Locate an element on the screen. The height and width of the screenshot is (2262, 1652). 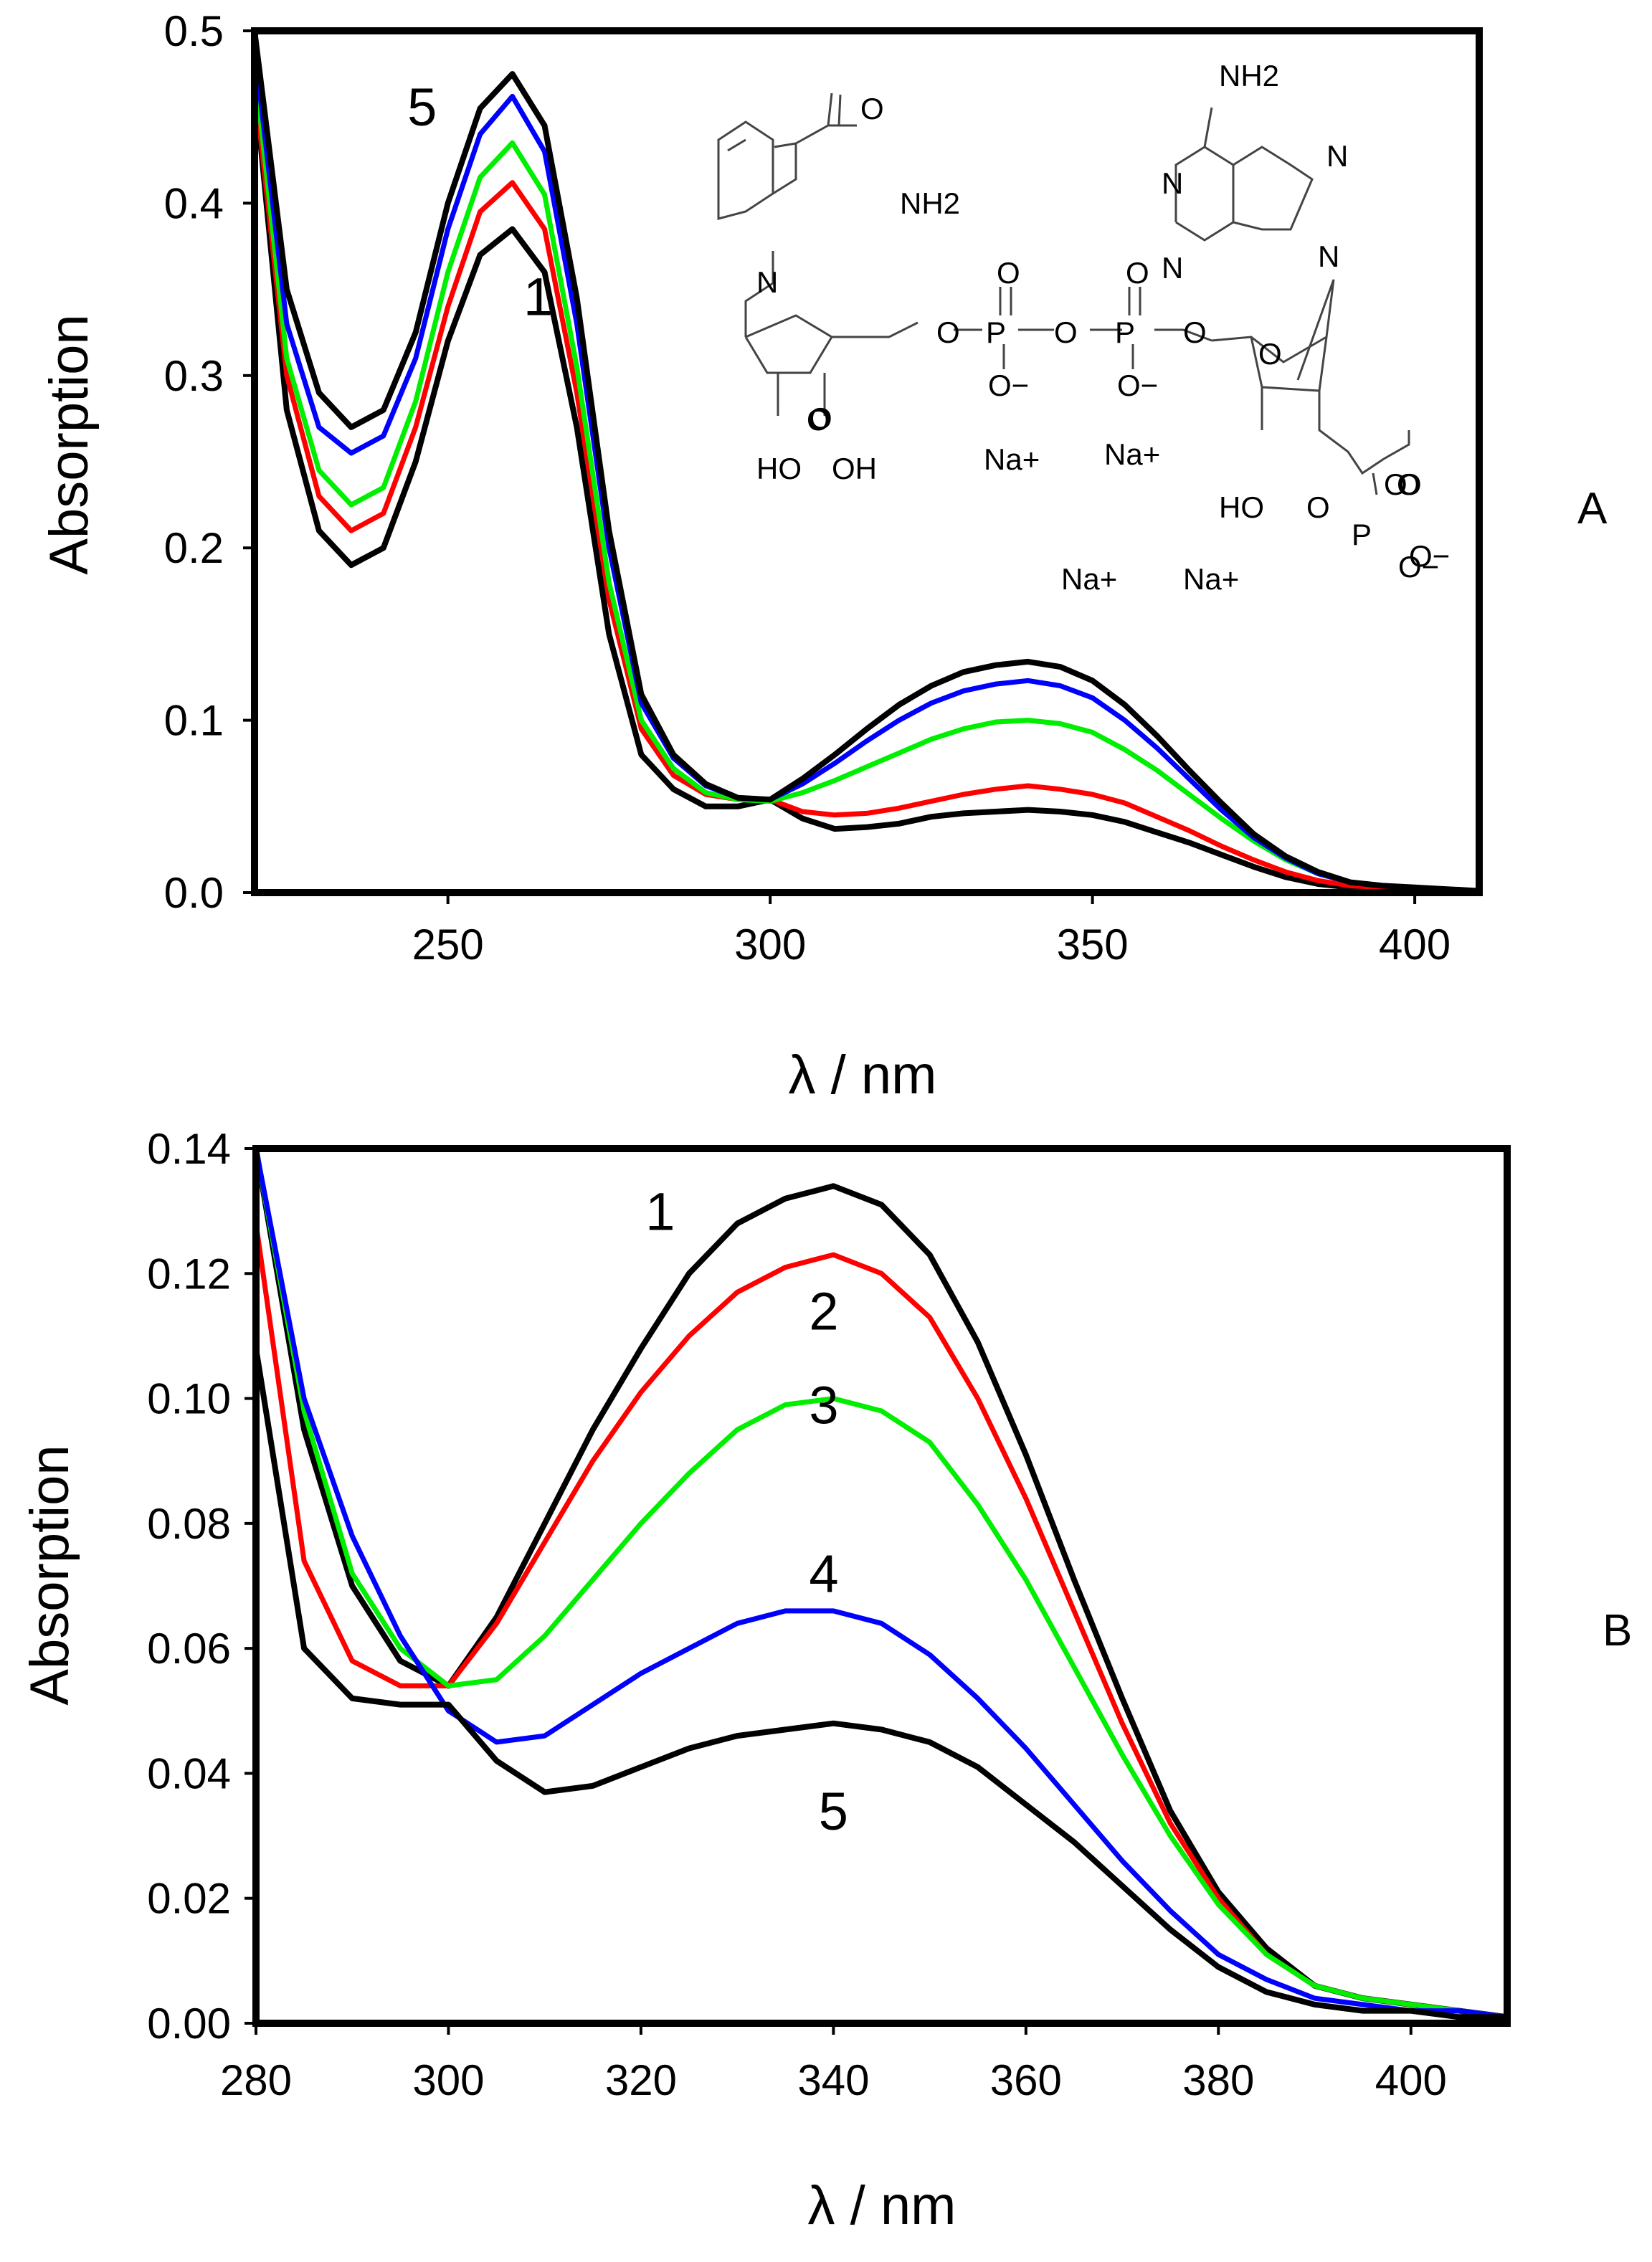
panel-b-x-tick-label: 360 is located at coordinates (1026, 2080).